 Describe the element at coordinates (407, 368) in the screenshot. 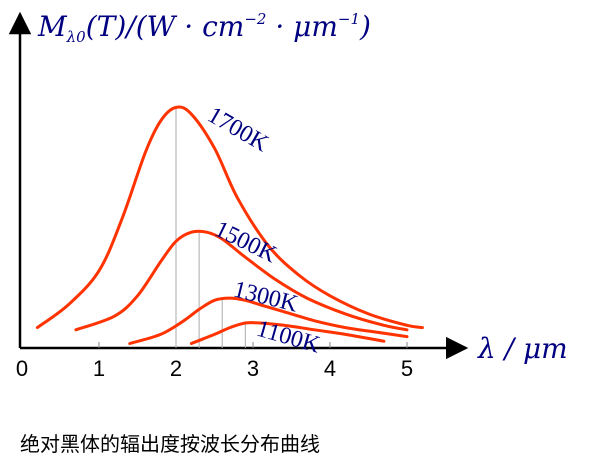

I see `x-tick-label: 5` at that location.